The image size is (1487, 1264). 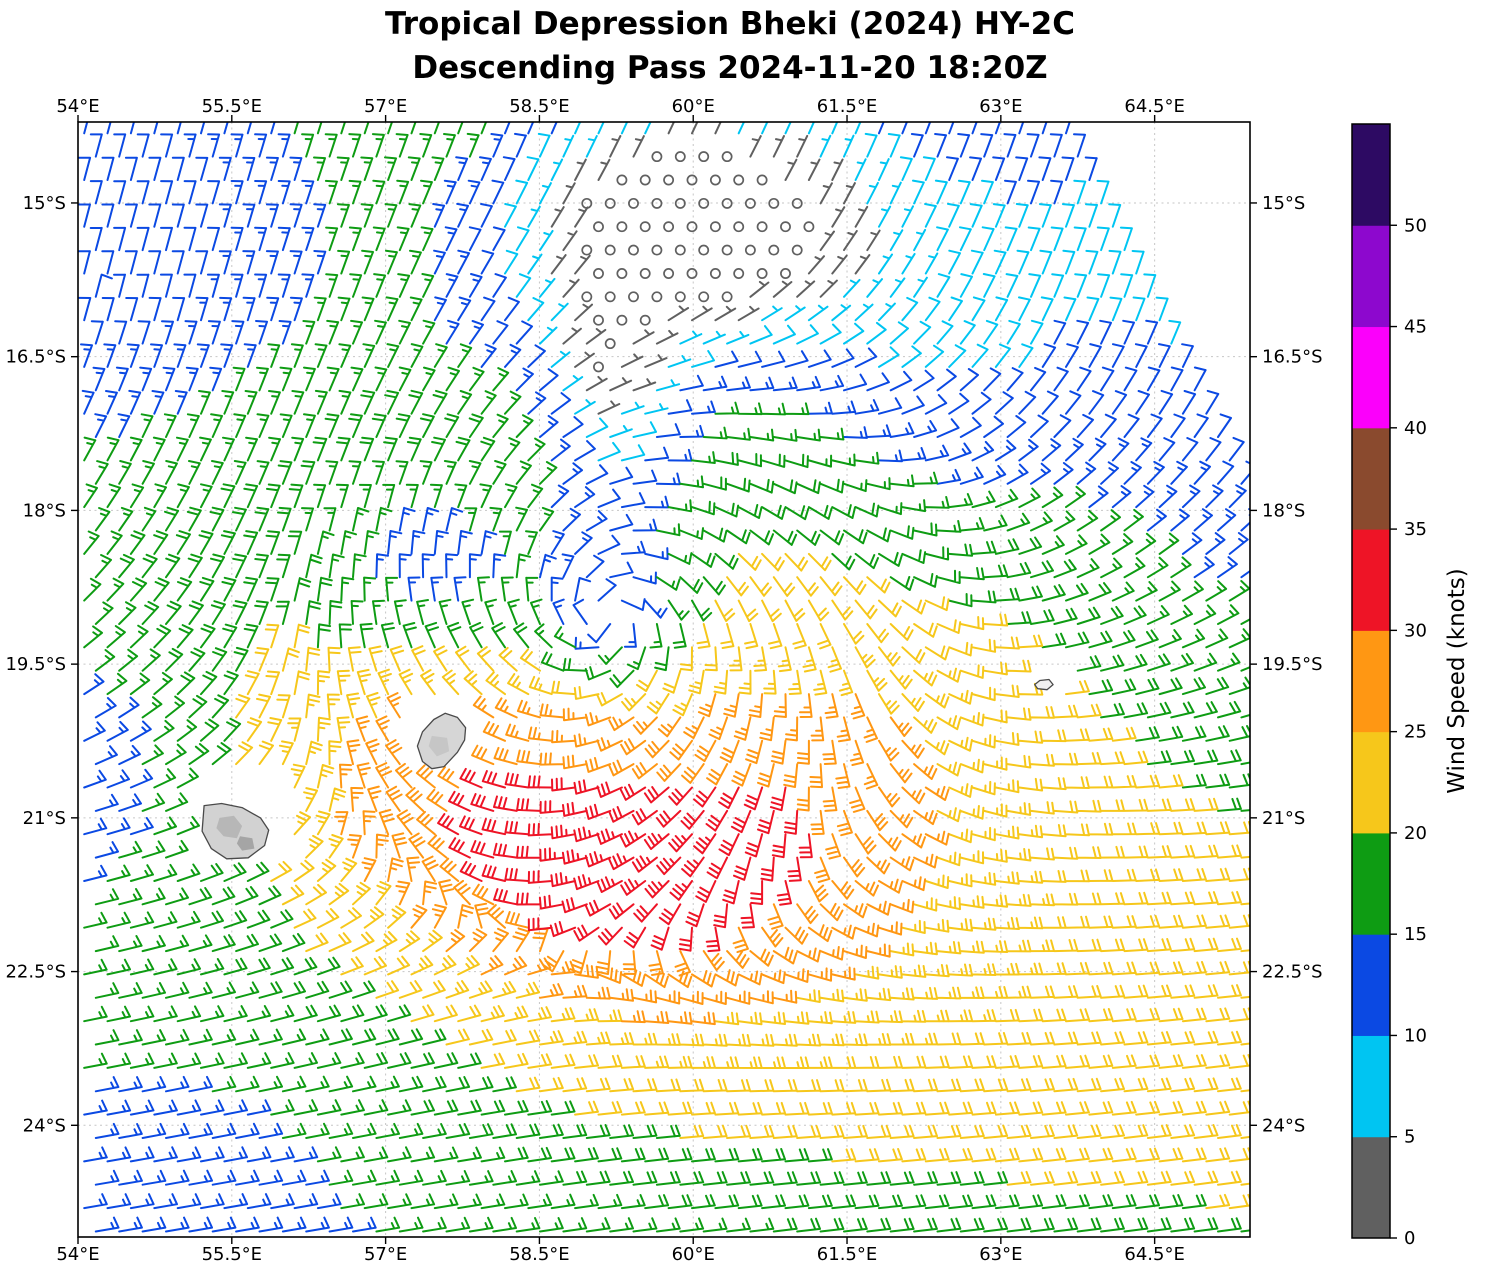 What do you see at coordinates (1292, 664) in the screenshot?
I see `latitude-tick-label-right: 19.5°S` at bounding box center [1292, 664].